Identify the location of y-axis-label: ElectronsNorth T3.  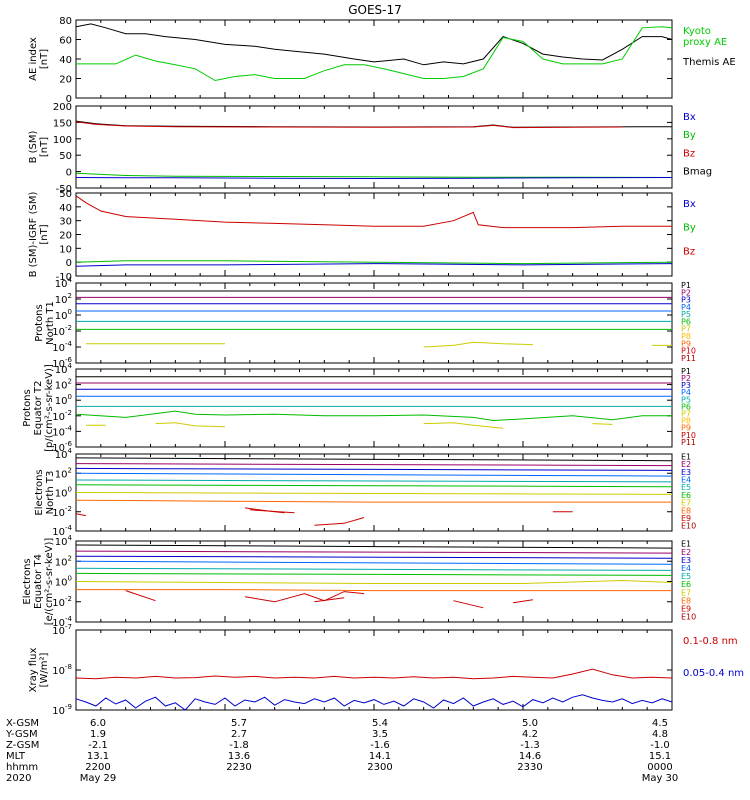
(45, 492).